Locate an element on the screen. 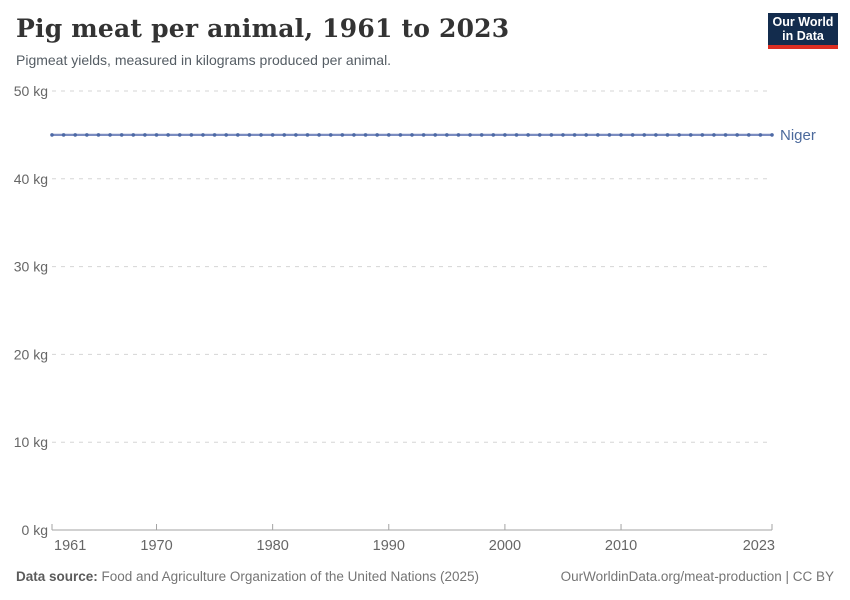 This screenshot has width=850, height=600. data-source-label: Data source: is located at coordinates (57, 576).